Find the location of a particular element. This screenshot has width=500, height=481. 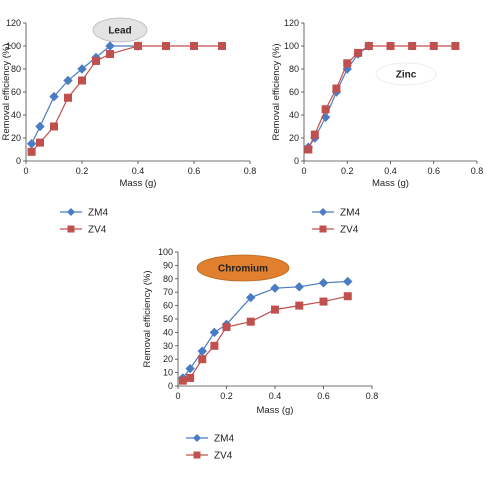

y-tick-label: 20 is located at coordinates (16, 138).